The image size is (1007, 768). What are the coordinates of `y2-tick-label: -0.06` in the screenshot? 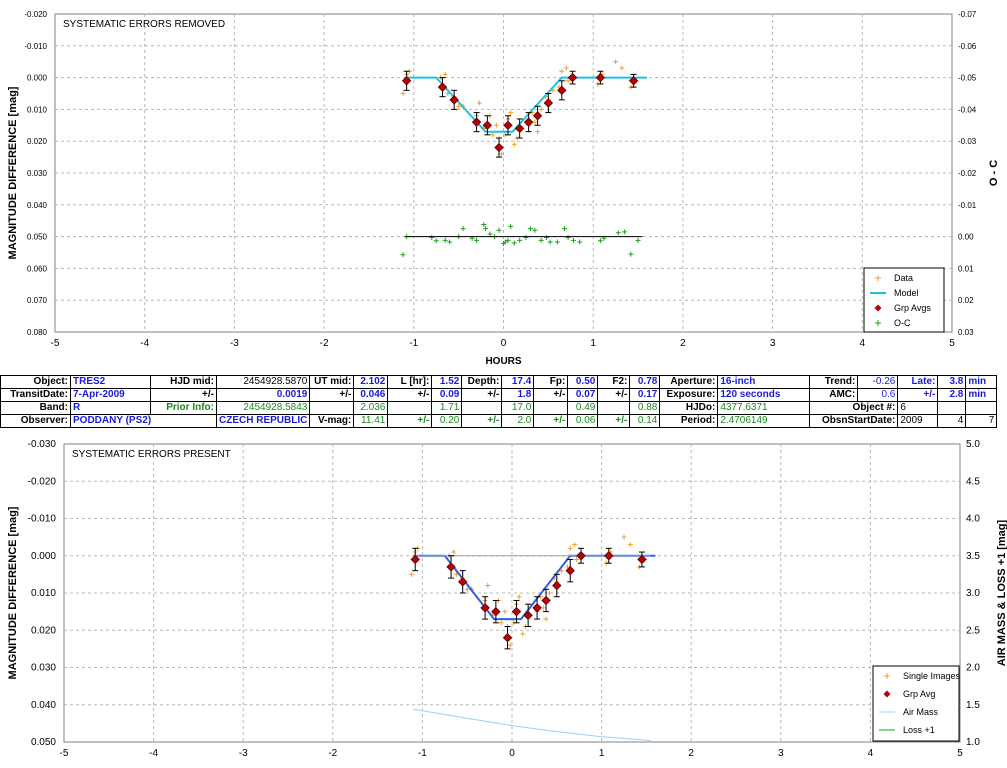 It's located at (967, 46).